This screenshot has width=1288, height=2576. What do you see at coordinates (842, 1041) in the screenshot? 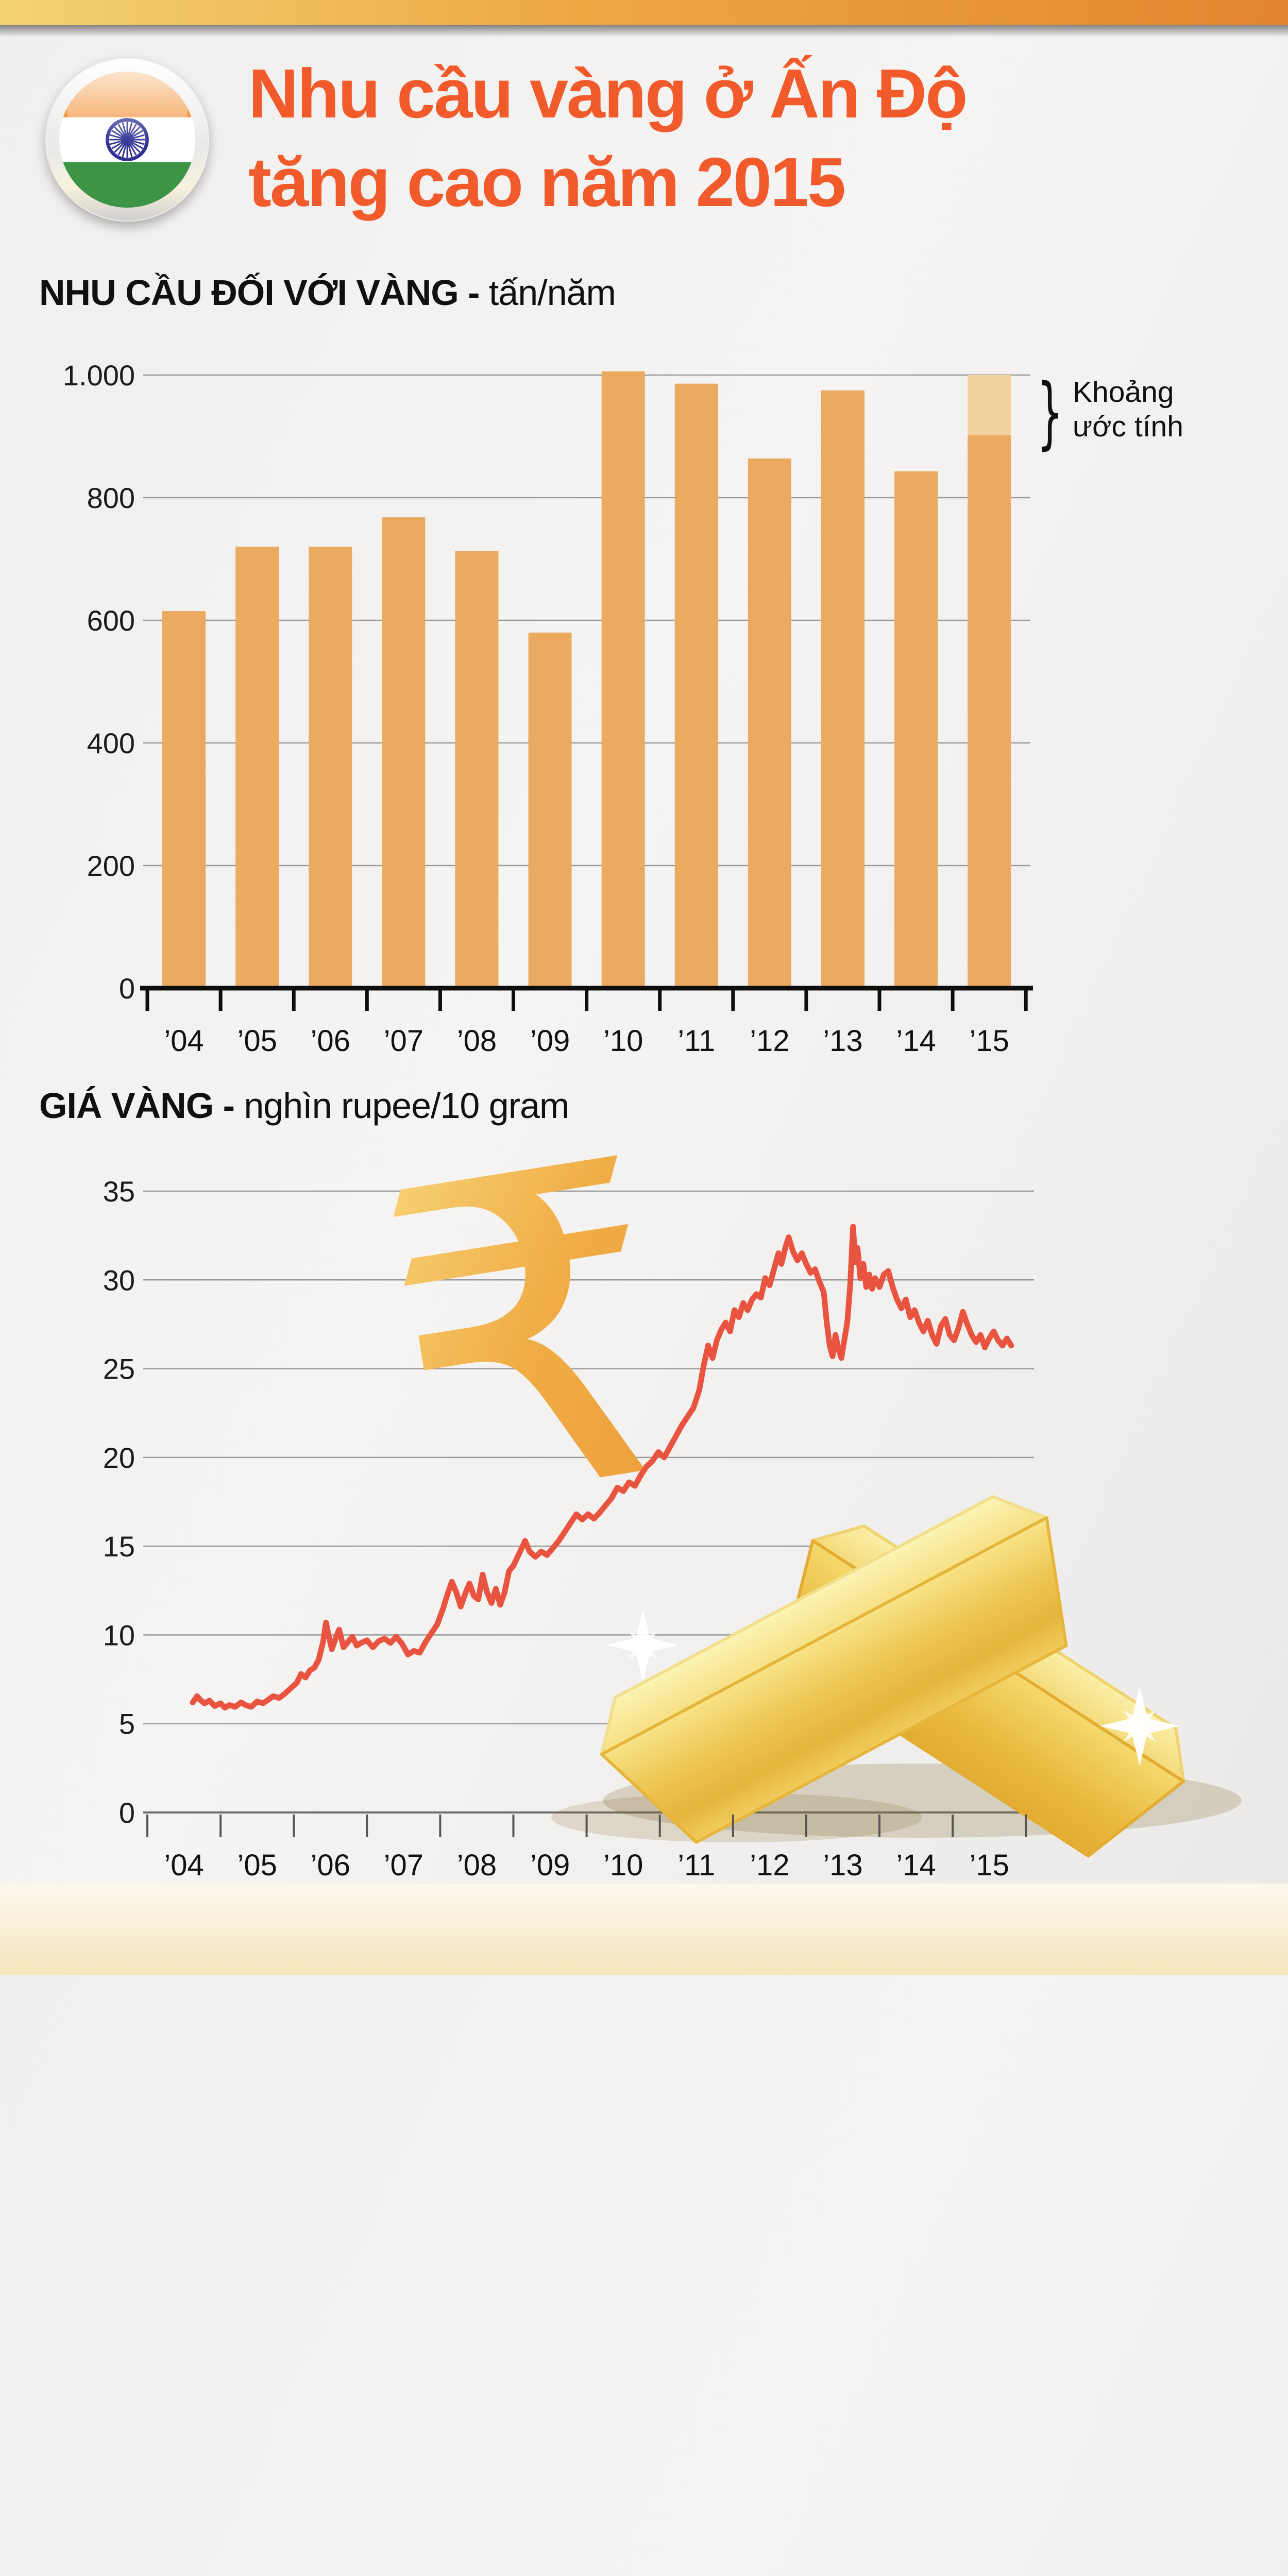
I see `bar-xtick-label: ’13` at bounding box center [842, 1041].